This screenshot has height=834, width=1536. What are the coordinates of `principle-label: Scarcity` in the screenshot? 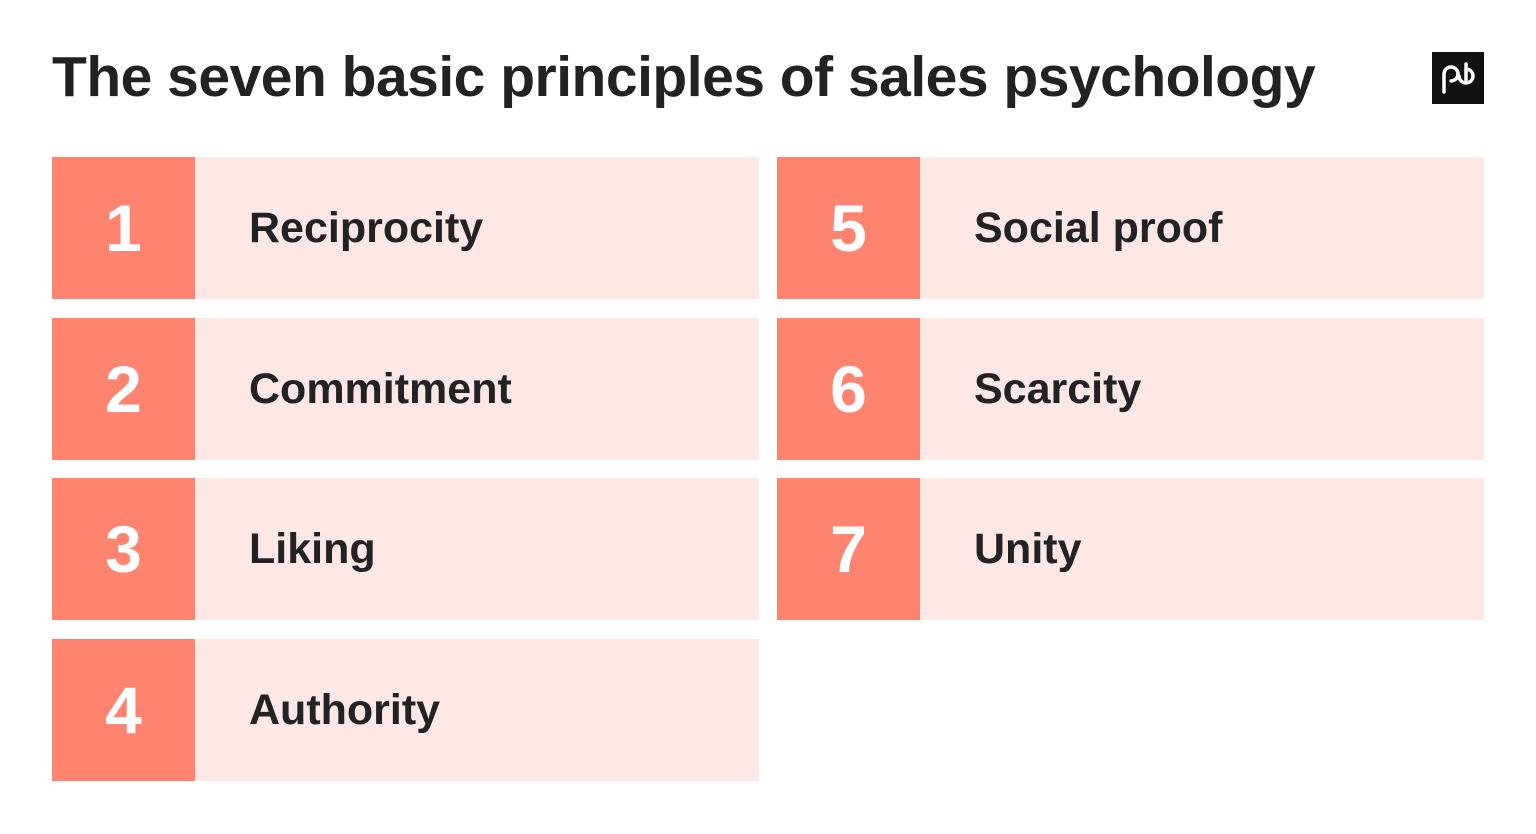 It's located at (1058, 388).